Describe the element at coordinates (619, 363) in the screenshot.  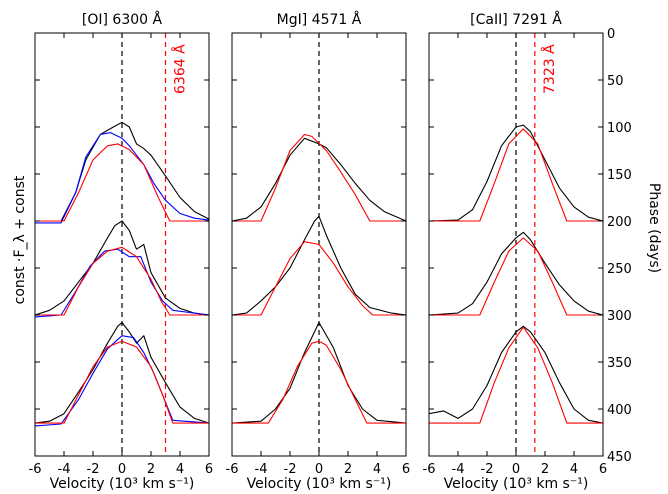
I see `phase-tick-label: 350` at that location.